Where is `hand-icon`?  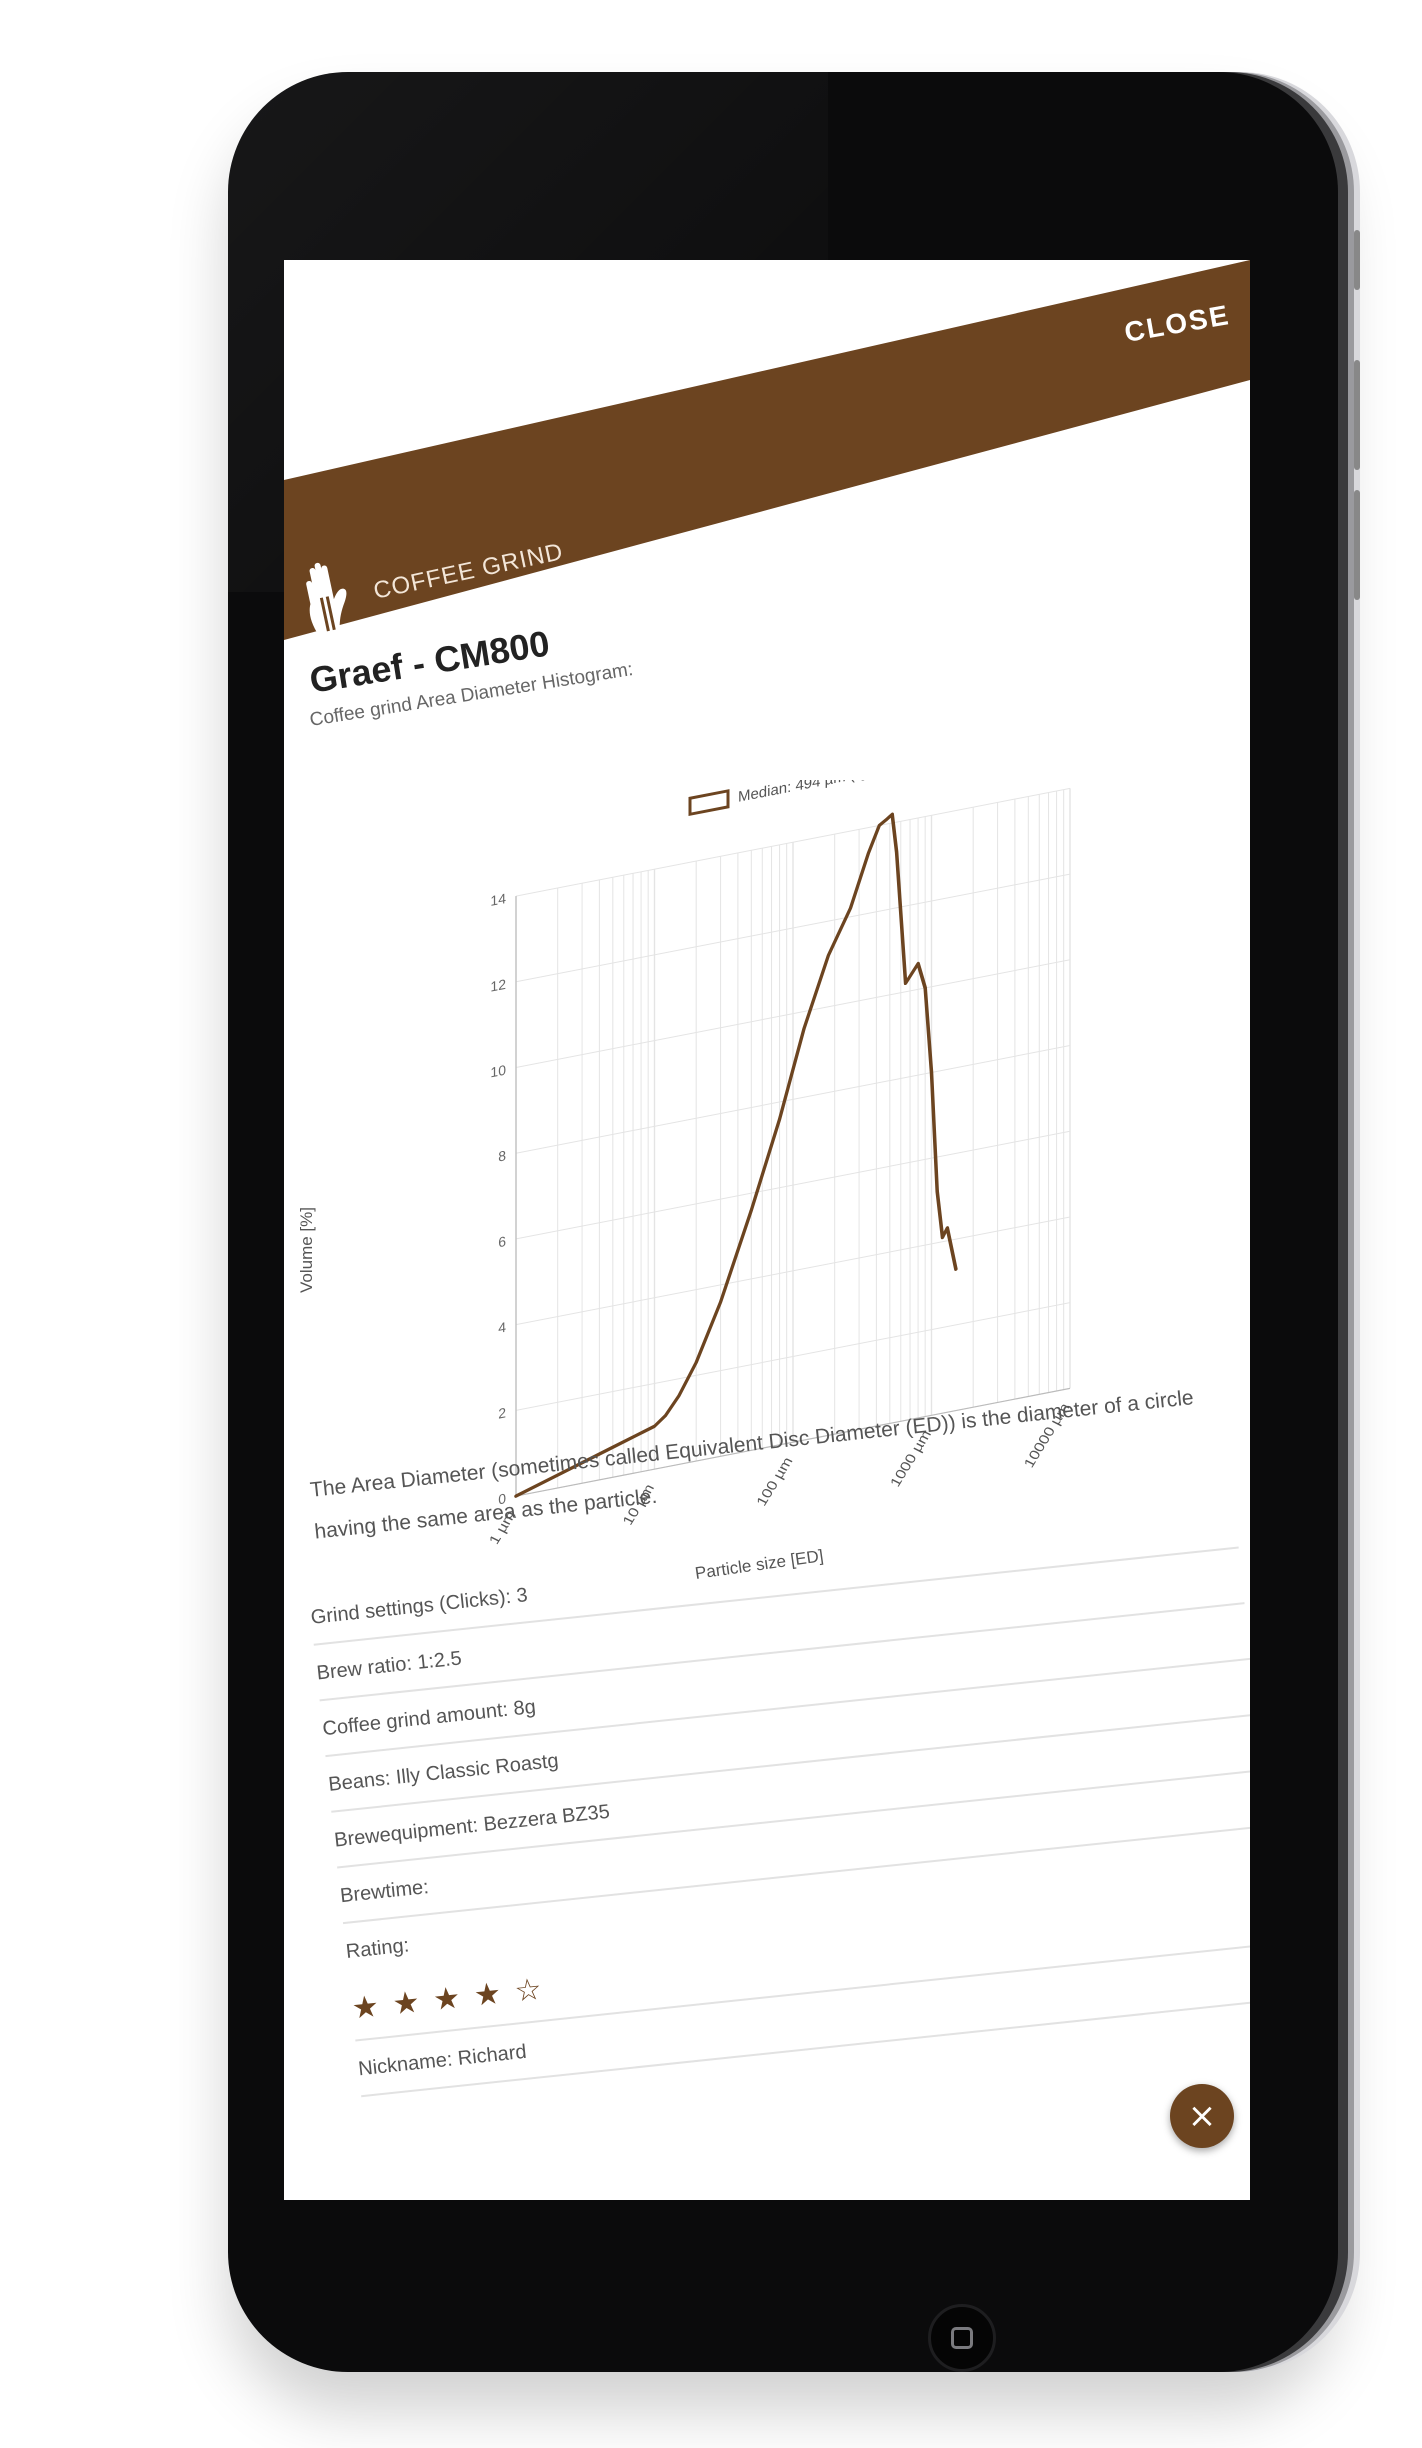
hand-icon is located at coordinates (326, 601).